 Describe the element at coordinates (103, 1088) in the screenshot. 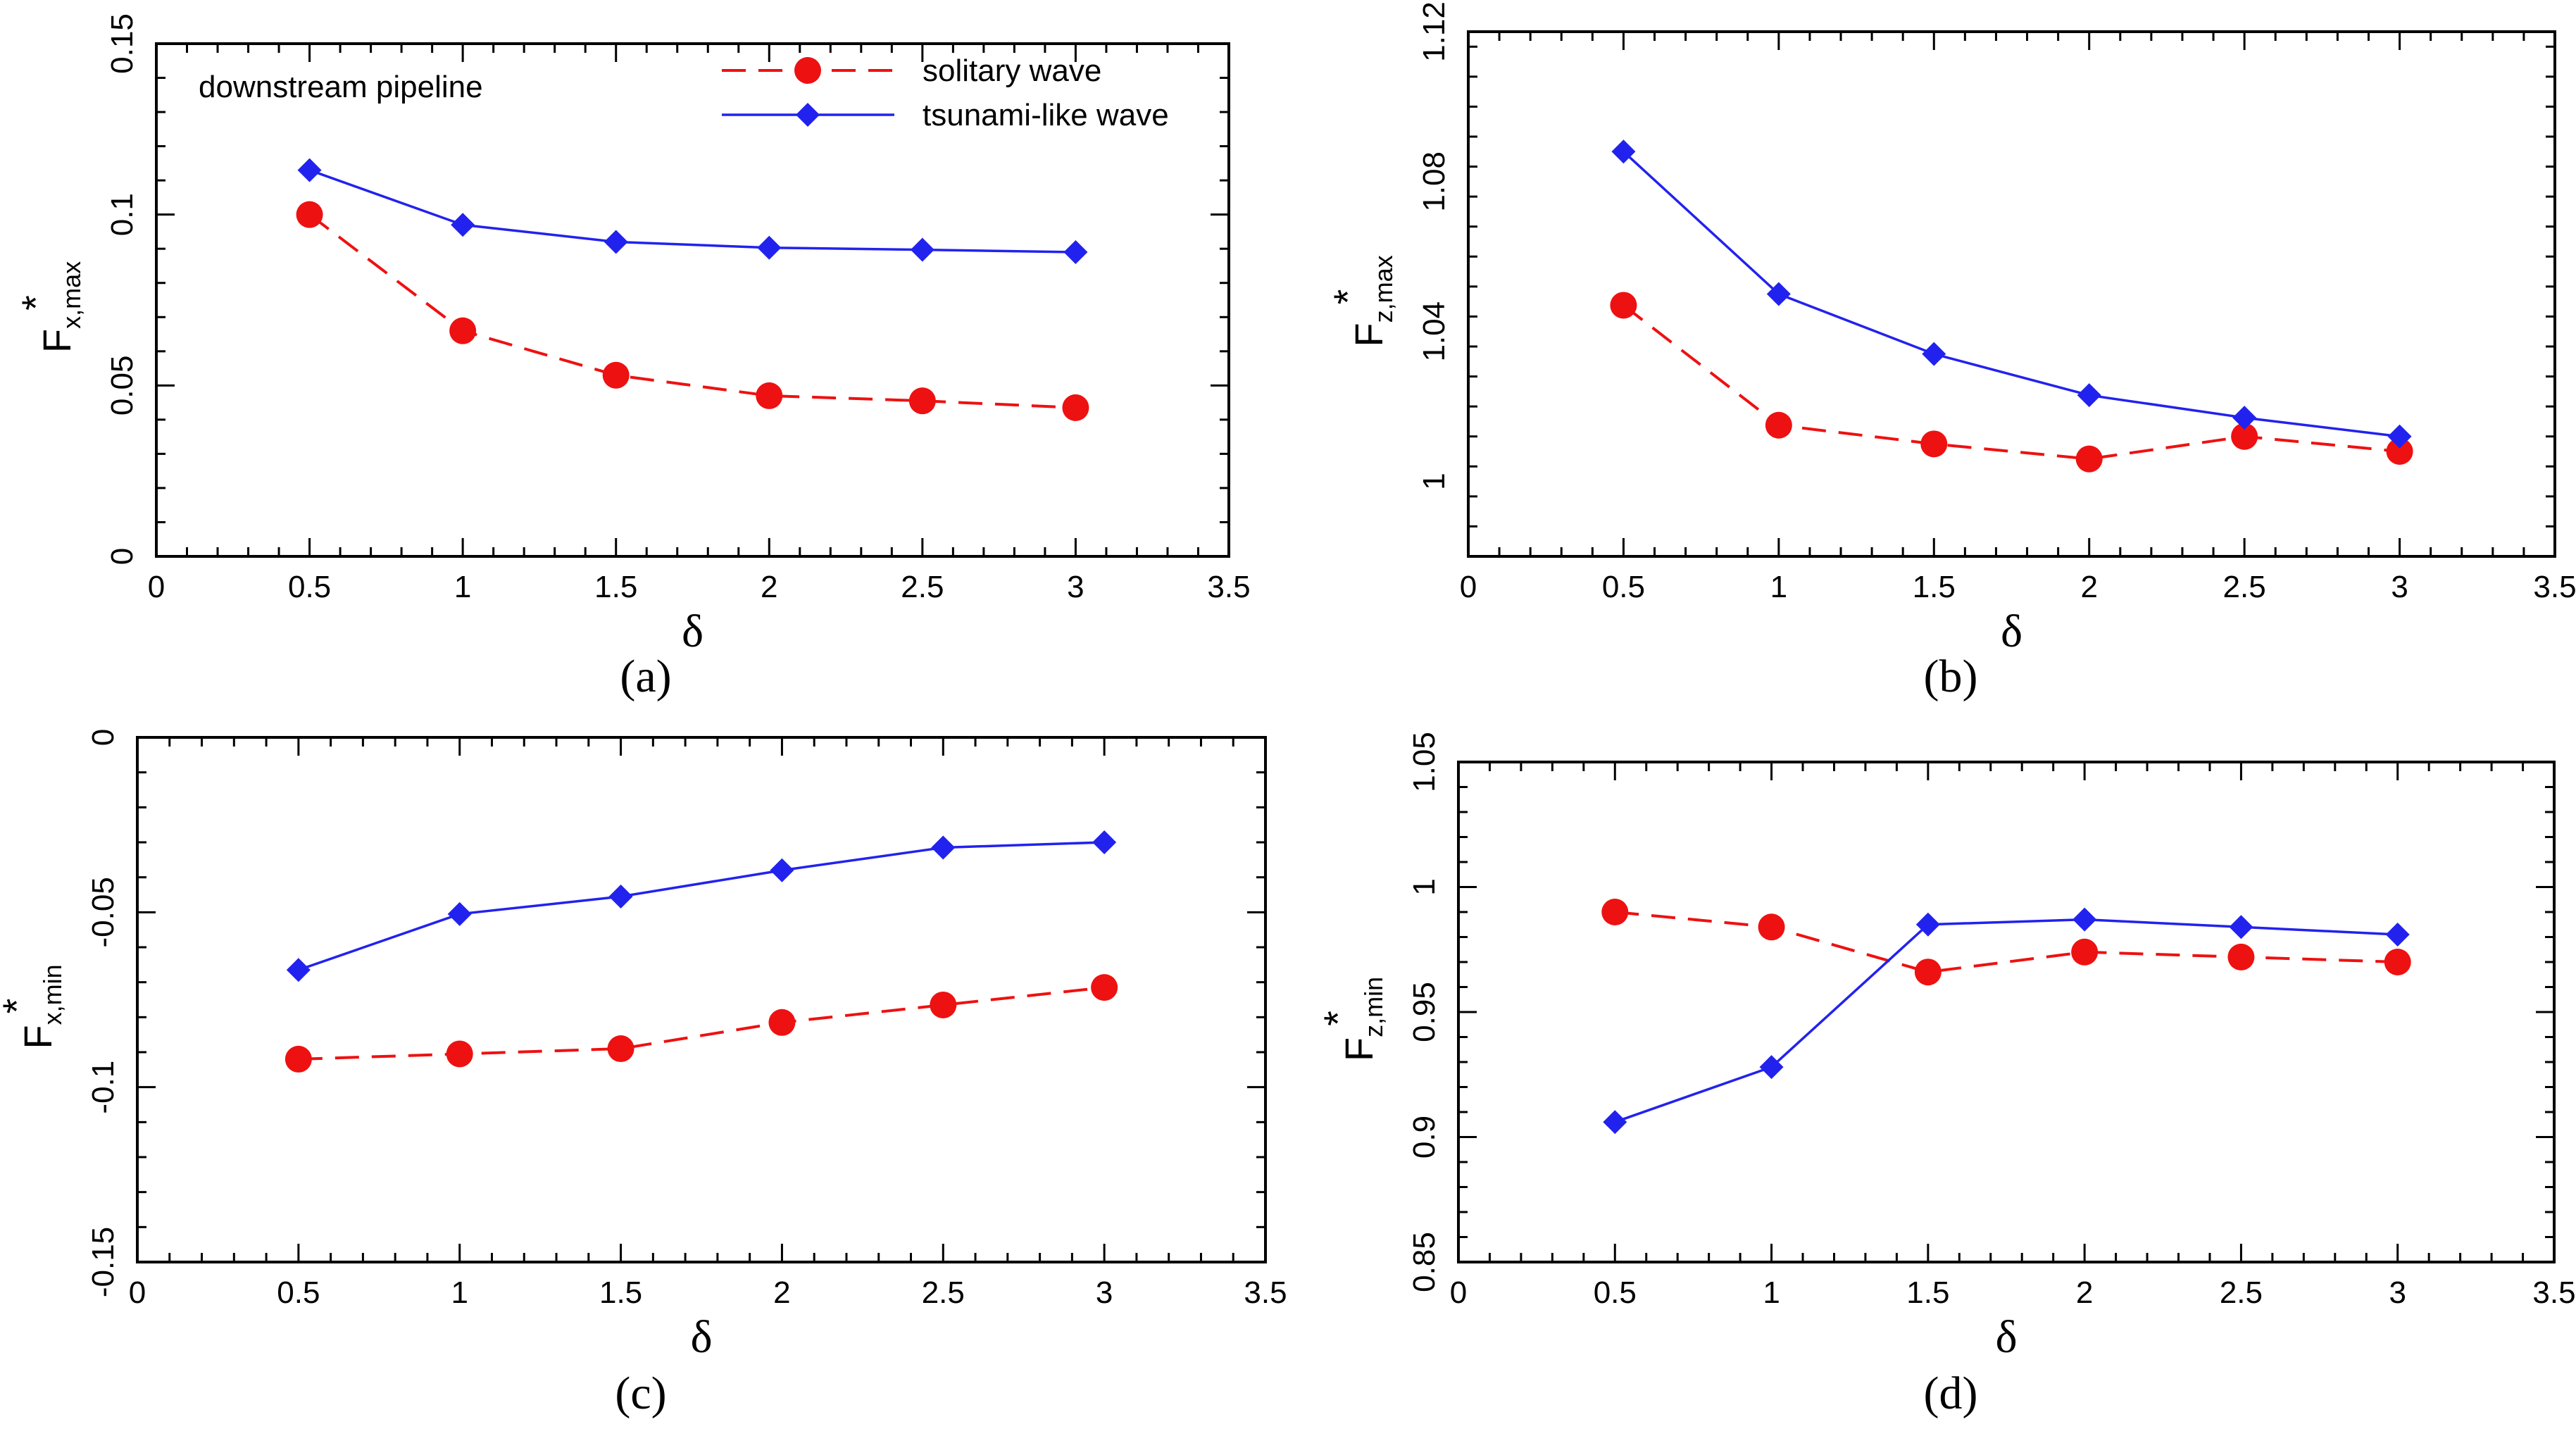

I see `y-tick-label: -0.1` at that location.